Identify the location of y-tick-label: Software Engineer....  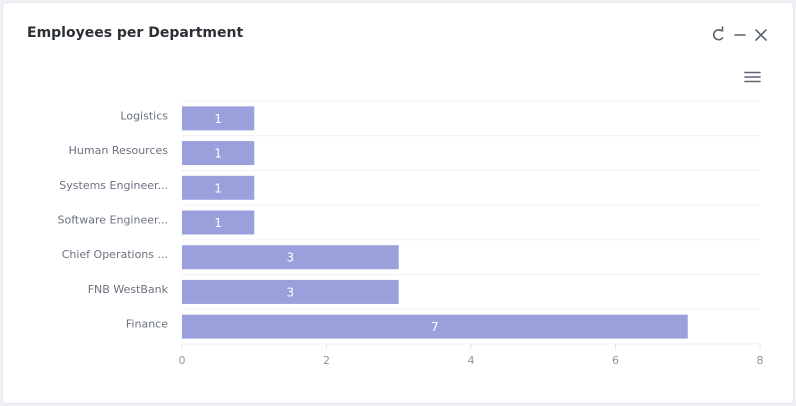
(113, 220).